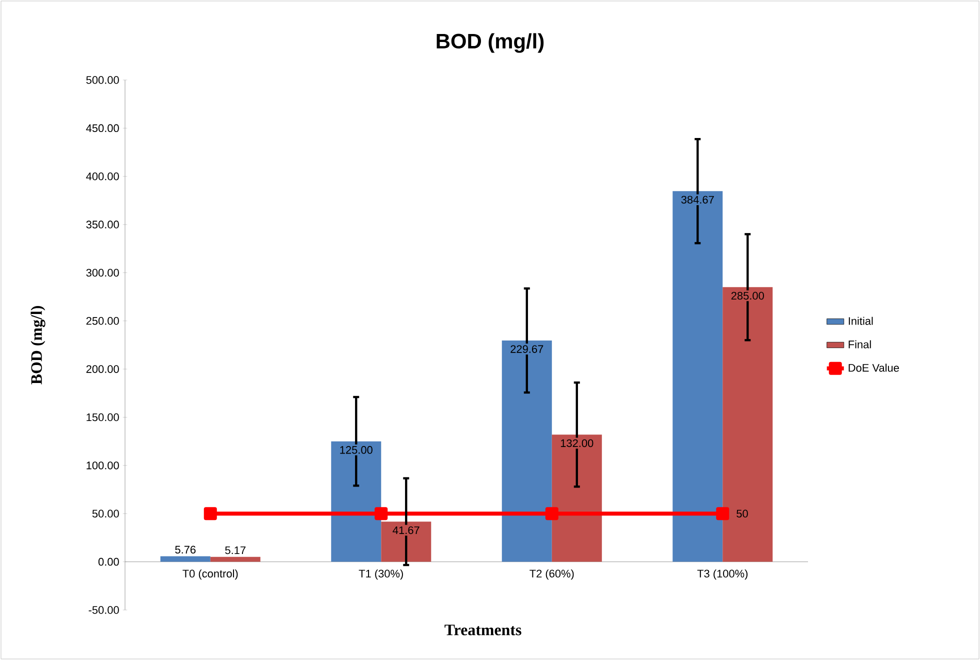  Describe the element at coordinates (490, 43) in the screenshot. I see `chart-title: BOD (mg/l)` at that location.